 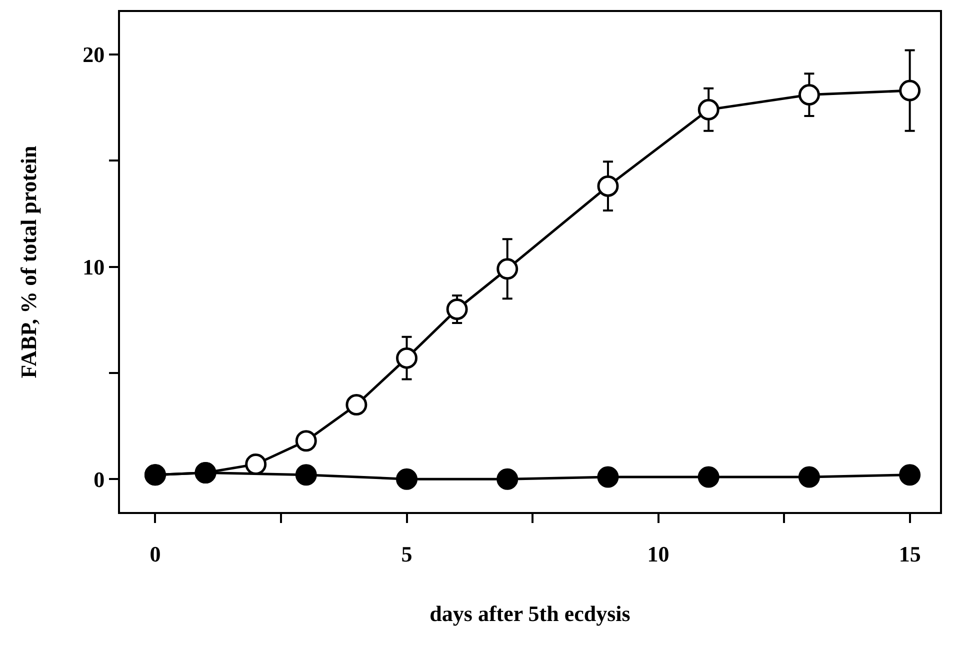 I want to click on y-tick-label: 0, so click(x=99, y=479).